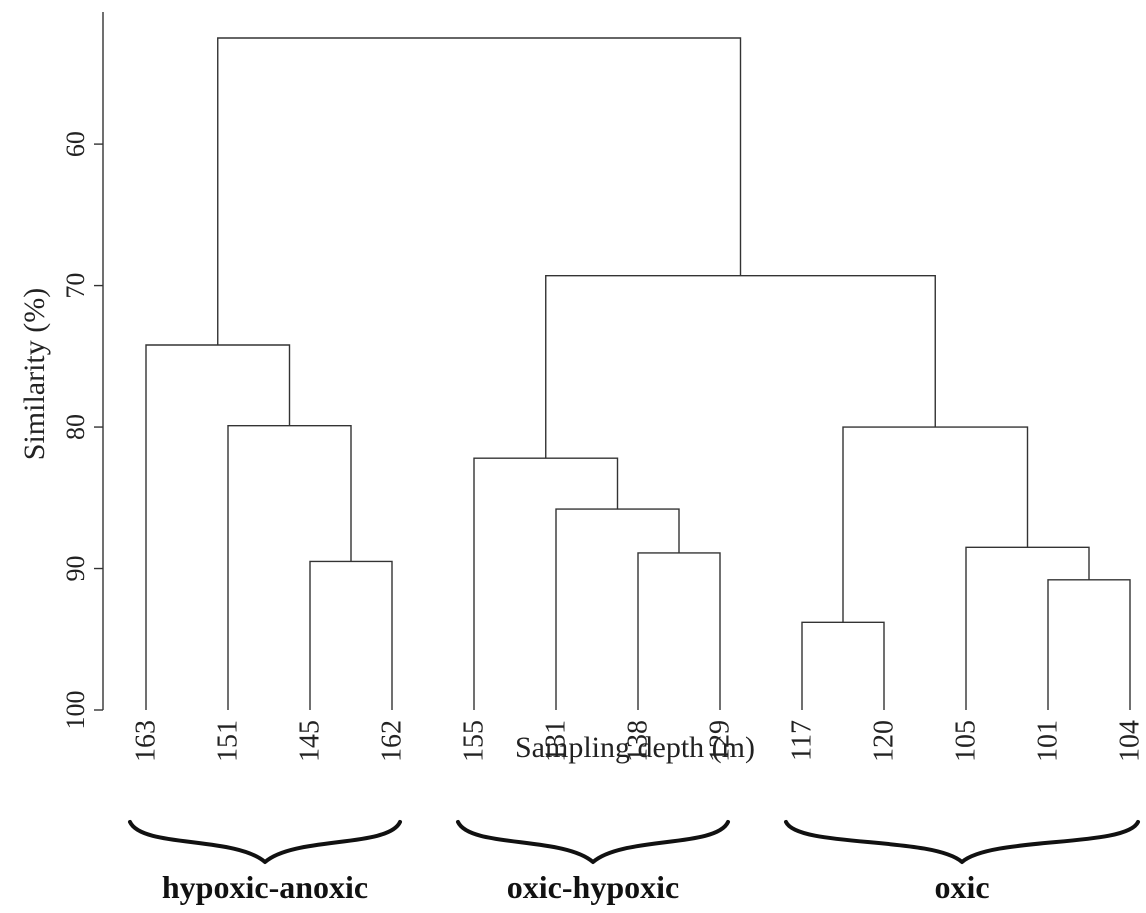 This screenshot has width=1146, height=913. What do you see at coordinates (75, 710) in the screenshot?
I see `y-tick-label: 100` at bounding box center [75, 710].